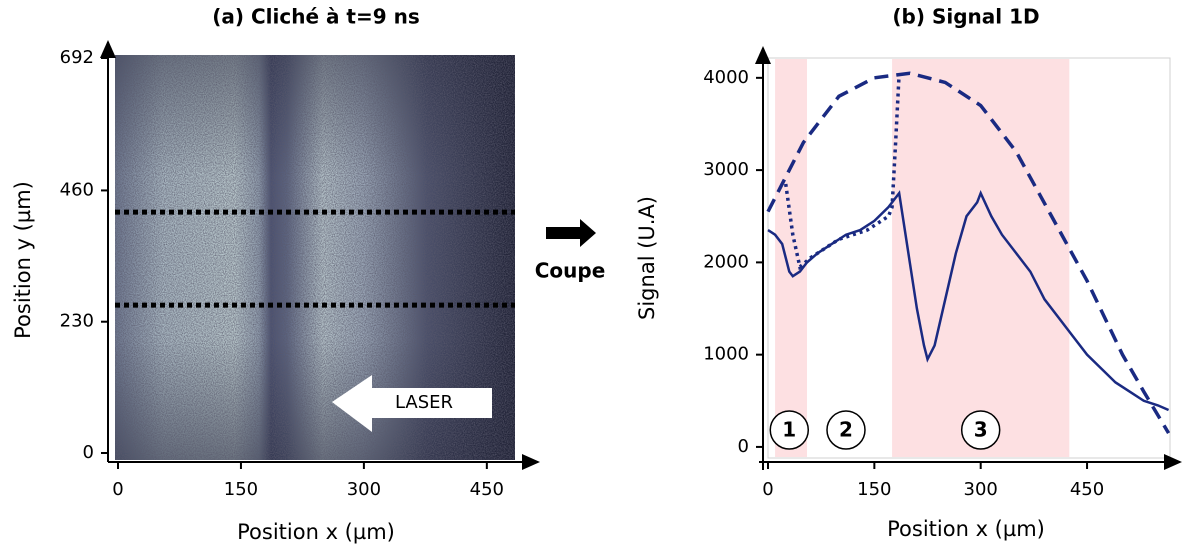 This screenshot has height=553, width=1192. Describe the element at coordinates (726, 77) in the screenshot. I see `y-tick-label: 4000` at that location.